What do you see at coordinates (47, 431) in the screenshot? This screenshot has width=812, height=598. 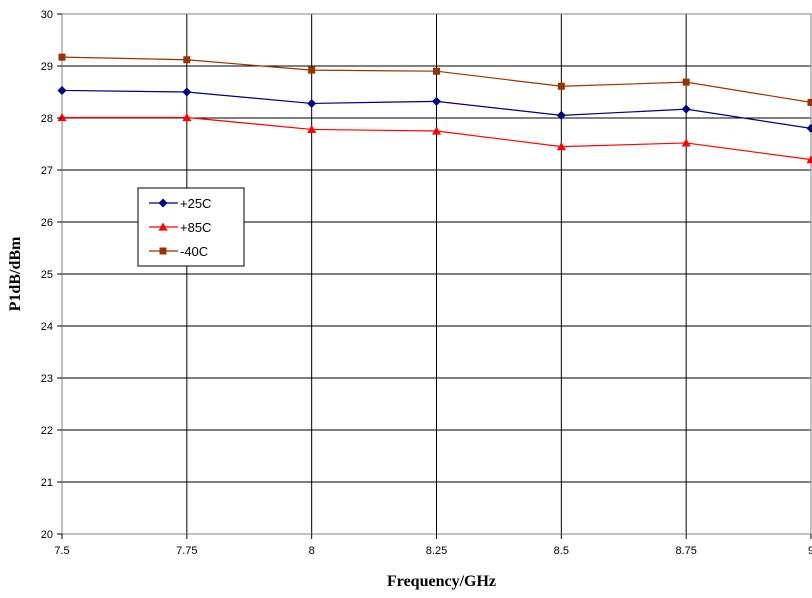 I see `y-tick-label: 22` at bounding box center [47, 431].